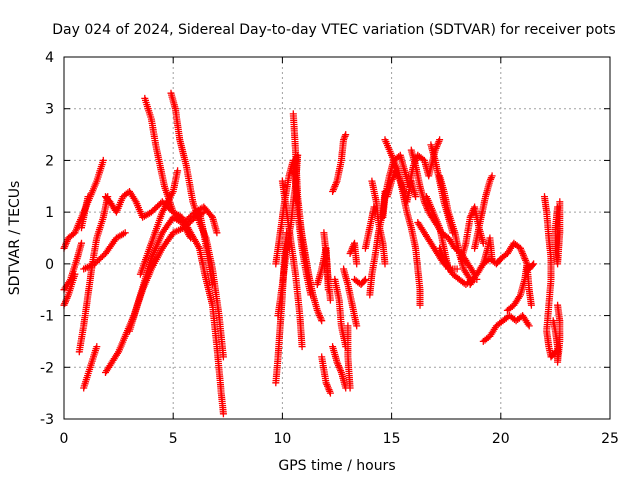 This screenshot has width=640, height=480. I want to click on x-tick-label: 20, so click(501, 439).